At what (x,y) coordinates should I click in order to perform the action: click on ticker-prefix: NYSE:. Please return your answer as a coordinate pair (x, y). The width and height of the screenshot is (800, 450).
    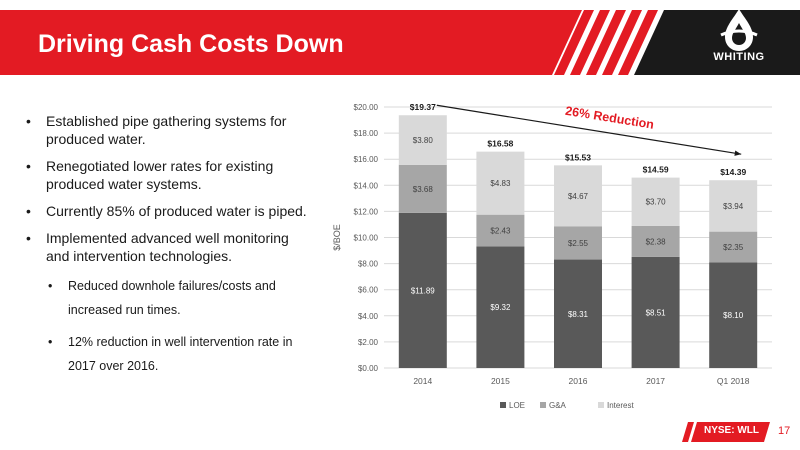
    Looking at the image, I should click on (721, 430).